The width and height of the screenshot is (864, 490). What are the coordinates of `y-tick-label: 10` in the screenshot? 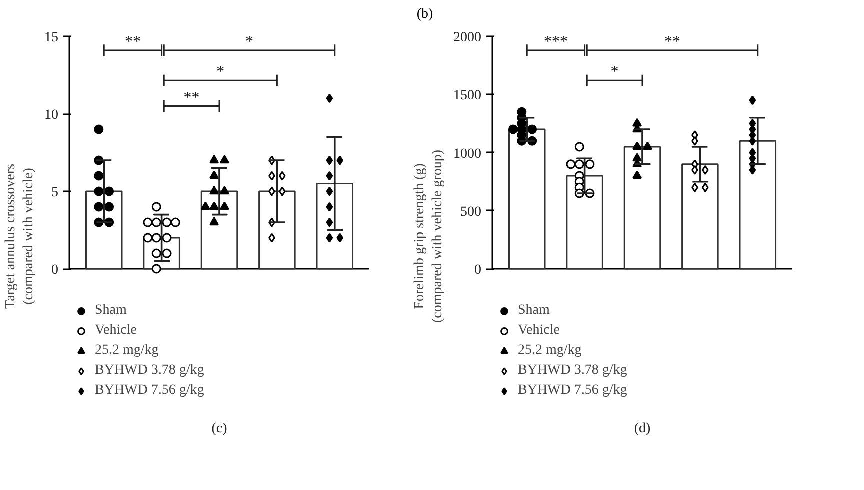 It's located at (51, 116).